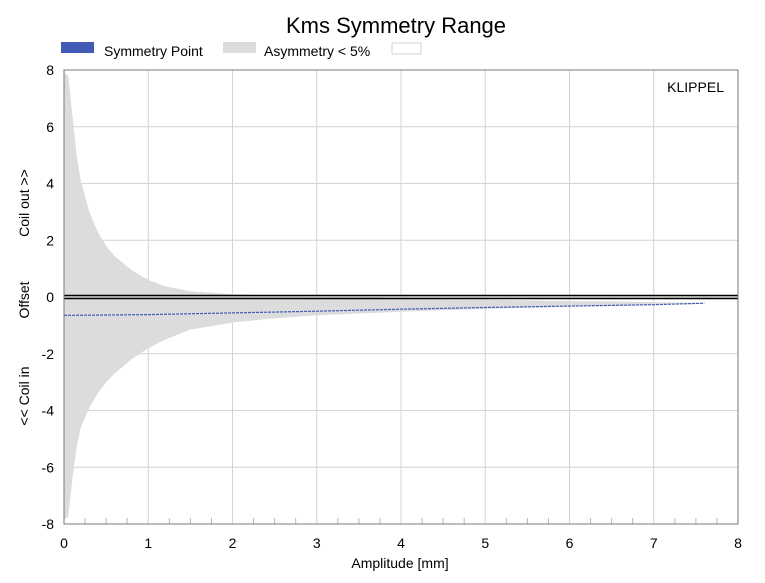  I want to click on x-tick-label: 4, so click(401, 543).